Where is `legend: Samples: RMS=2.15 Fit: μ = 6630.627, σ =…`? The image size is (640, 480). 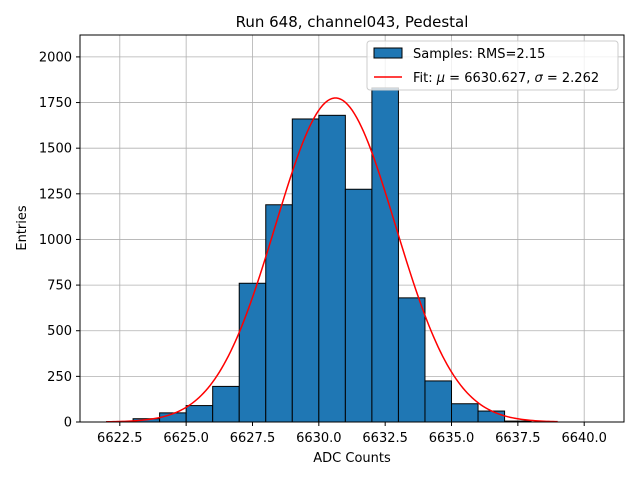
legend: Samples: RMS=2.15 Fit: μ = 6630.627, σ =… is located at coordinates (492, 65).